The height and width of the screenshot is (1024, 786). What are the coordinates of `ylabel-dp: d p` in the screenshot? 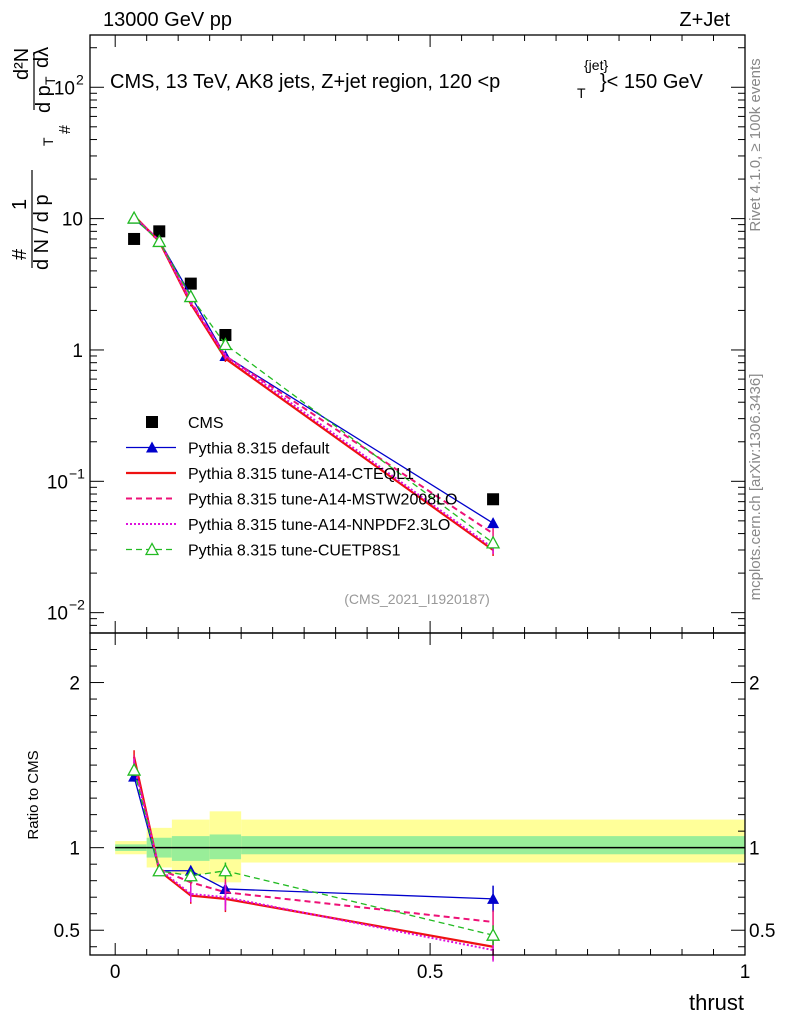 It's located at (44, 99).